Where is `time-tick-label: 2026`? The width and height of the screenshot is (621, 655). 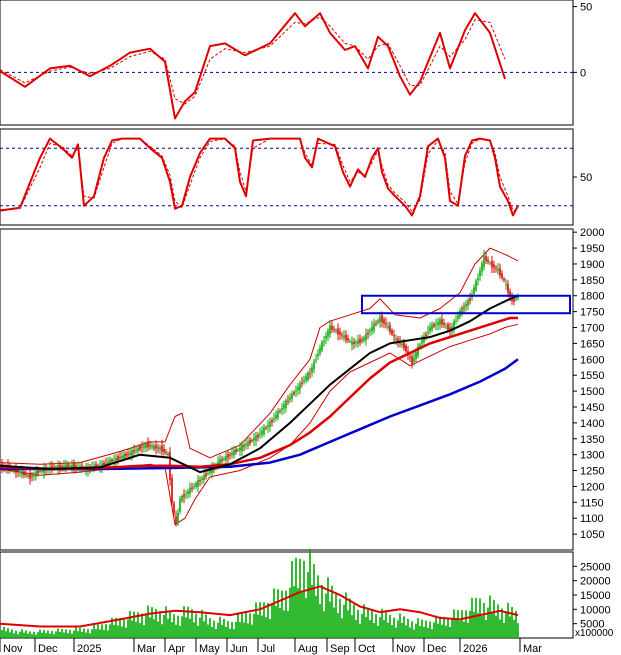 time-tick-label: 2026 is located at coordinates (475, 649).